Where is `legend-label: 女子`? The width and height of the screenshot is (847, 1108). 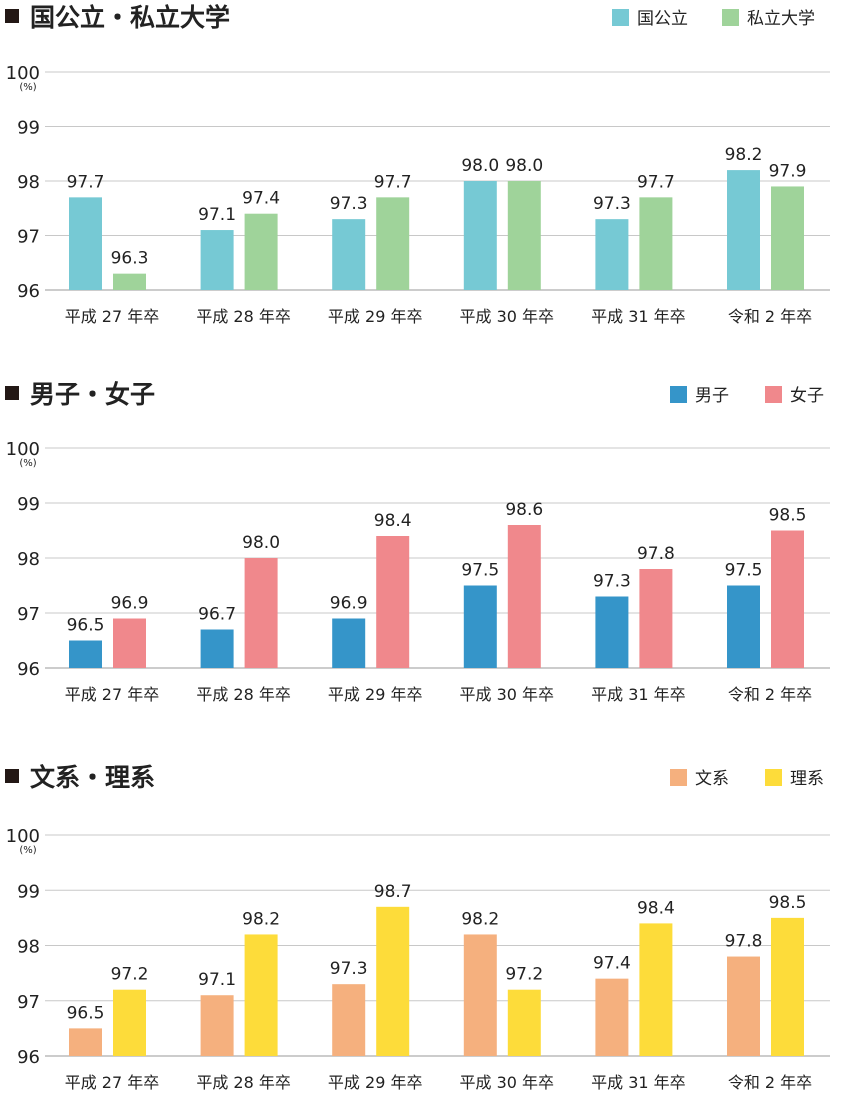 legend-label: 女子 is located at coordinates (807, 396).